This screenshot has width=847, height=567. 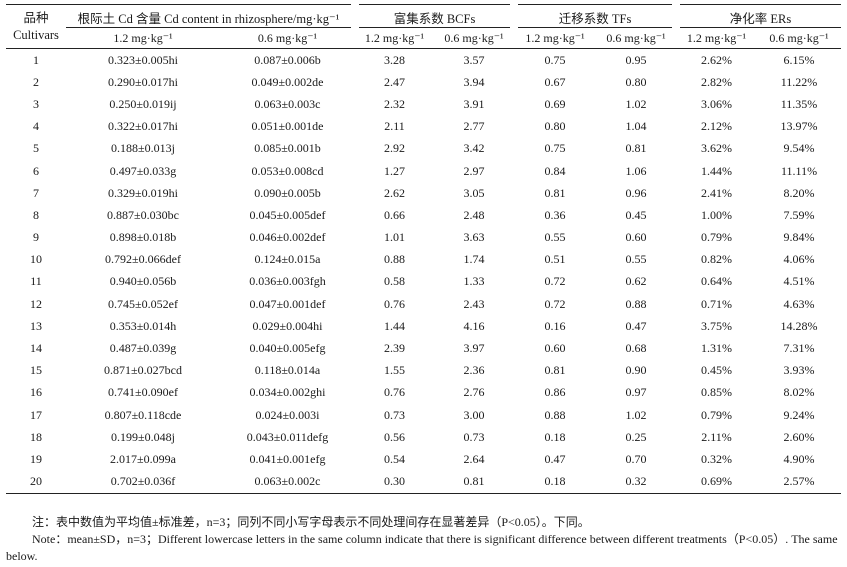 I want to click on cell-bcf-low: 1.74, so click(x=474, y=259).